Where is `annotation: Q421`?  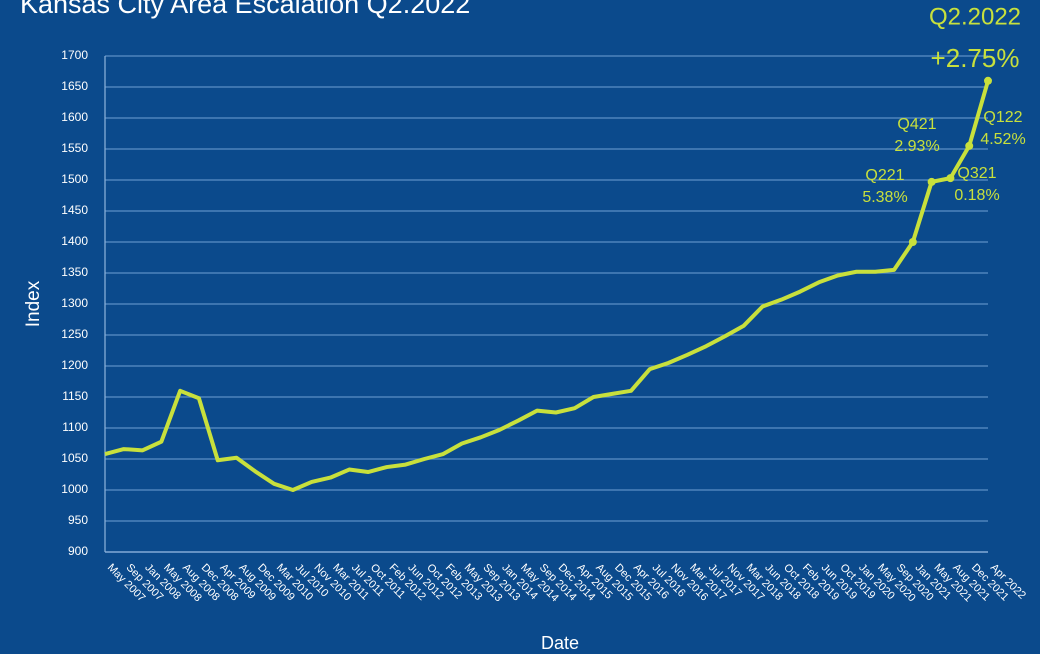 annotation: Q421 is located at coordinates (916, 124).